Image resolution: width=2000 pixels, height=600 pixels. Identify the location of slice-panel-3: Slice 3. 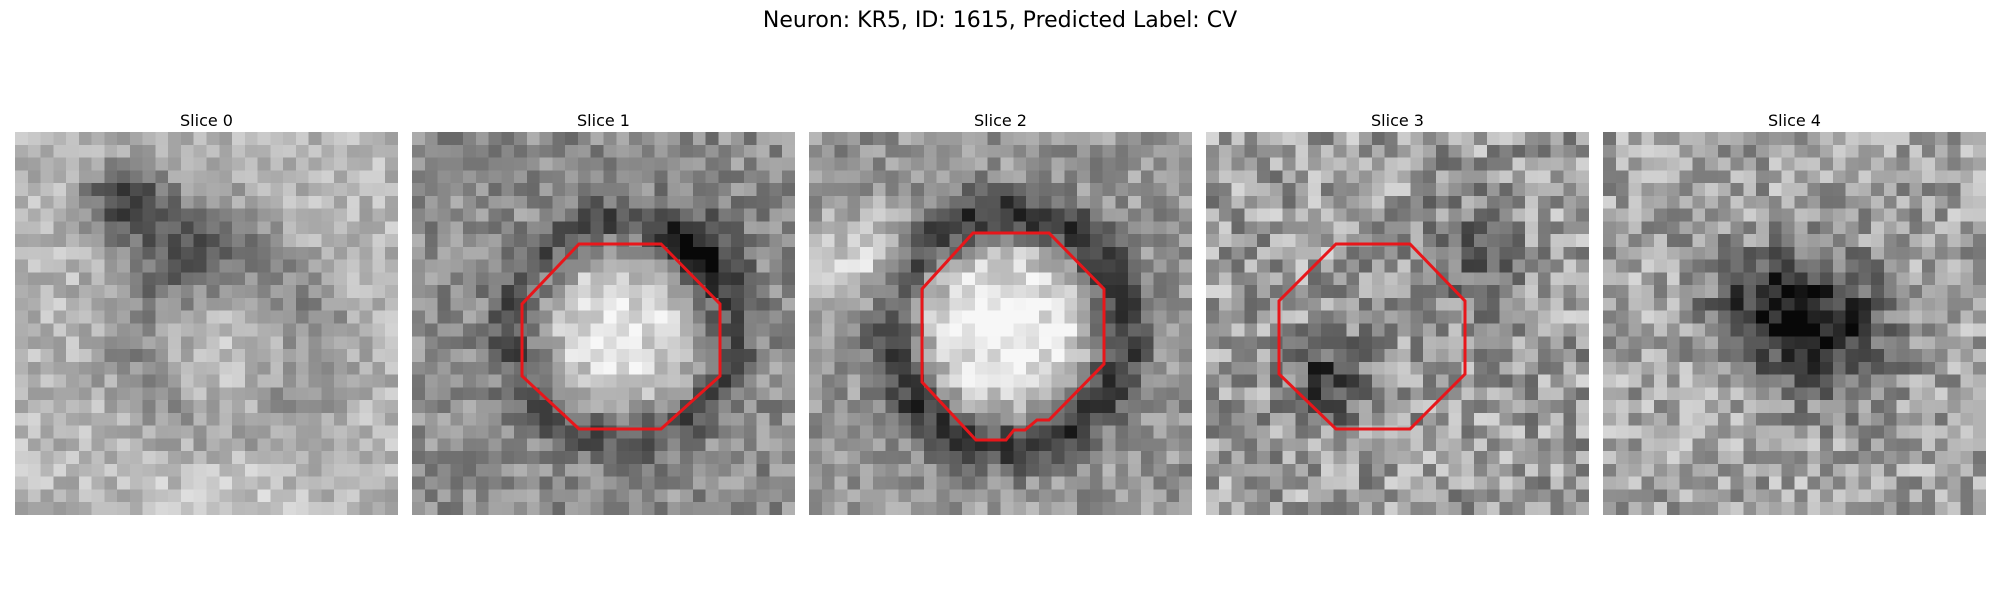
(1397, 312).